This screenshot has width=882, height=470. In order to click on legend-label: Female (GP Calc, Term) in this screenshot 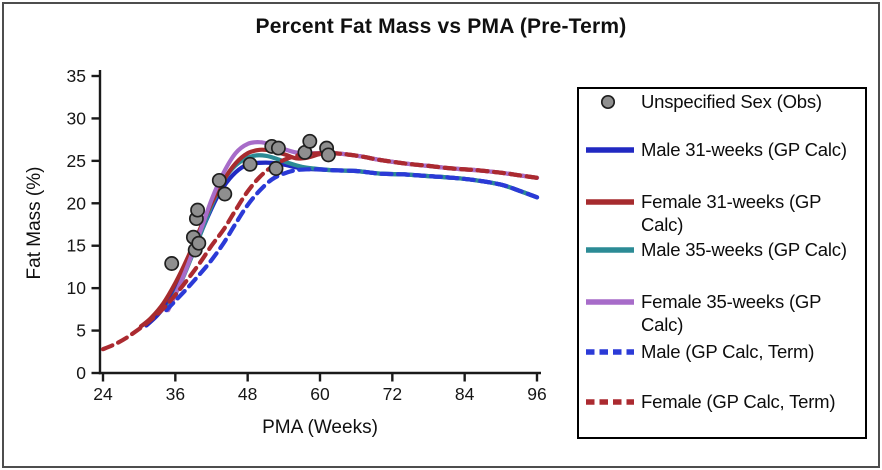, I will do `click(738, 401)`.